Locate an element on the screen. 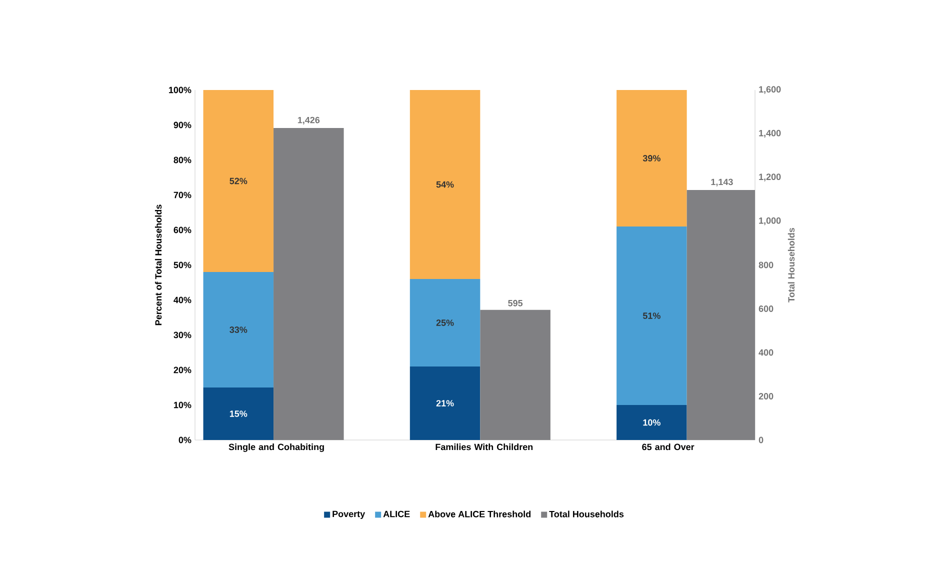 Image resolution: width=941 pixels, height=562 pixels. y-tick-label: 90% is located at coordinates (183, 125).